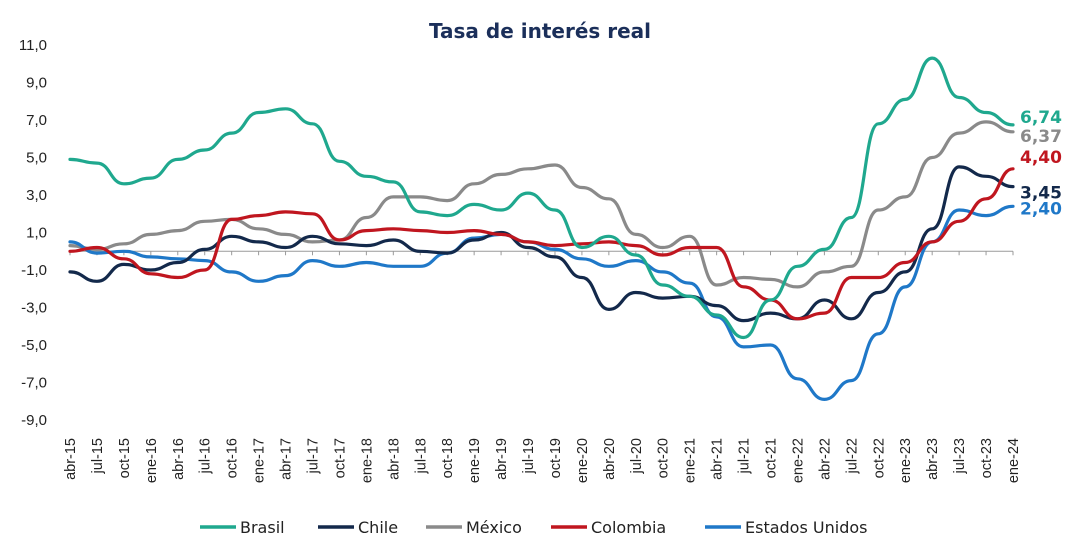 The height and width of the screenshot is (554, 1080). I want to click on y-tick-label: -9,0, so click(34, 420).